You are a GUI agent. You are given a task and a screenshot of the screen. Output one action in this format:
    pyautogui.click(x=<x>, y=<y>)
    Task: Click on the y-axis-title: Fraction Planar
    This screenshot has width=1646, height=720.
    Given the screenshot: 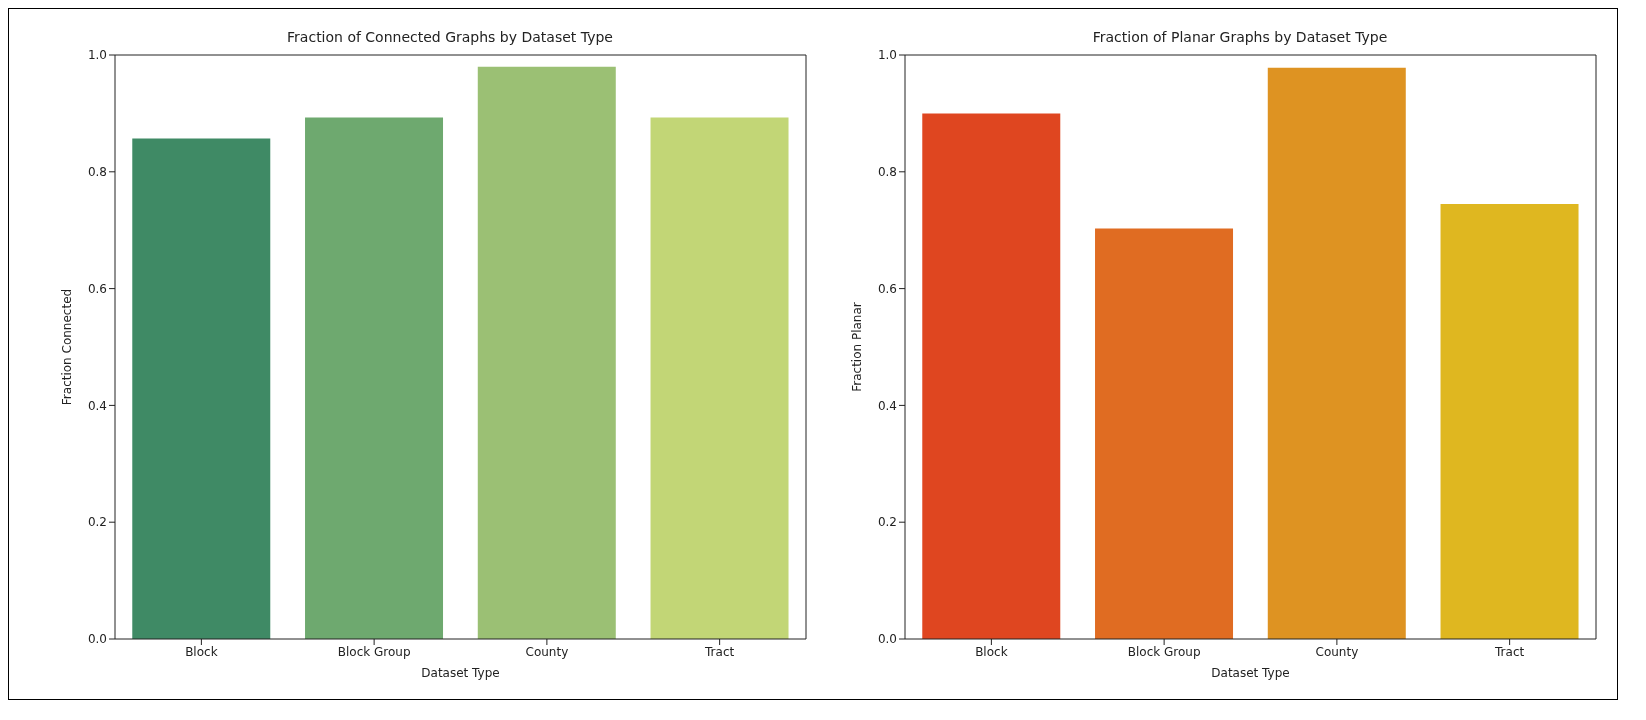 What is the action you would take?
    pyautogui.click(x=857, y=347)
    